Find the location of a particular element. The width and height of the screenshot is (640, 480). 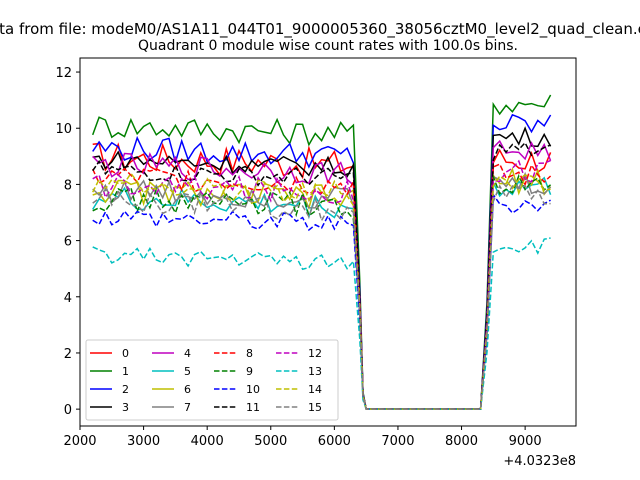

legend-label-12: 12 is located at coordinates (315, 353).